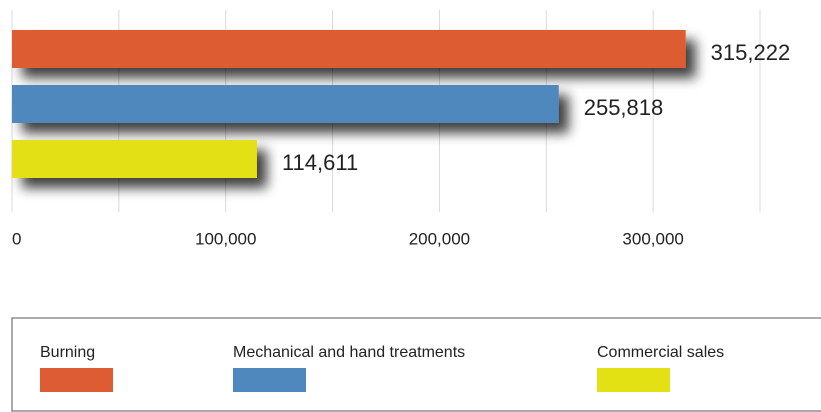  I want to click on x-tick-label: 0, so click(16, 238).